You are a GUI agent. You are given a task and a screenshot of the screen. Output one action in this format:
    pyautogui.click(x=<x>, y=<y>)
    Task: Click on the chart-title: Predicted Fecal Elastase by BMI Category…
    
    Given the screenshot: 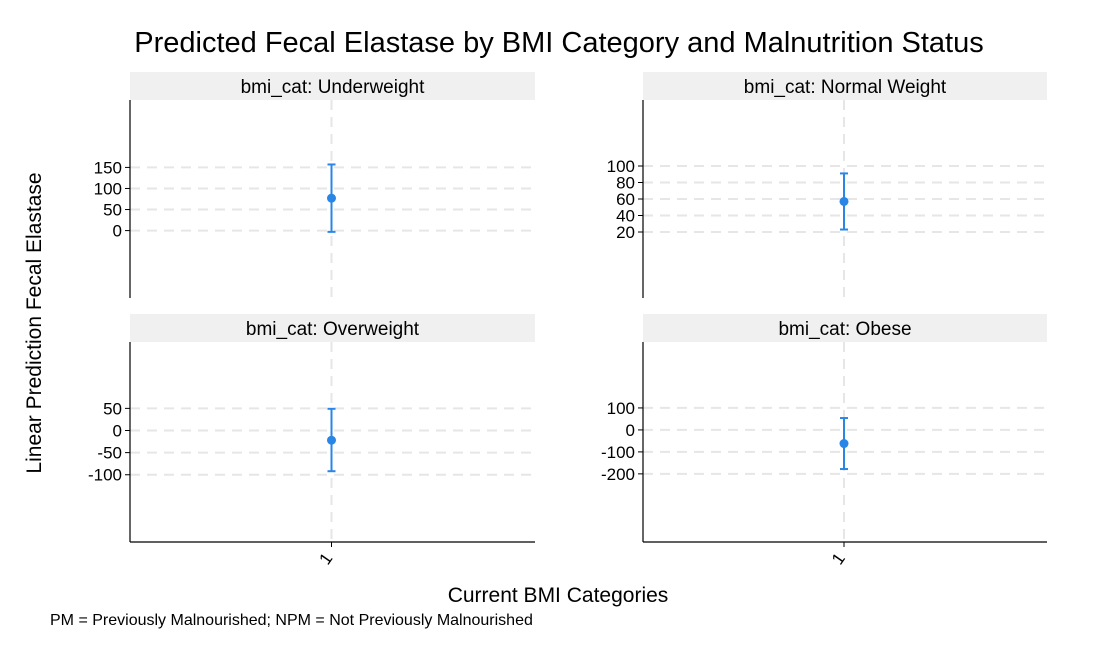 What is the action you would take?
    pyautogui.click(x=558, y=43)
    